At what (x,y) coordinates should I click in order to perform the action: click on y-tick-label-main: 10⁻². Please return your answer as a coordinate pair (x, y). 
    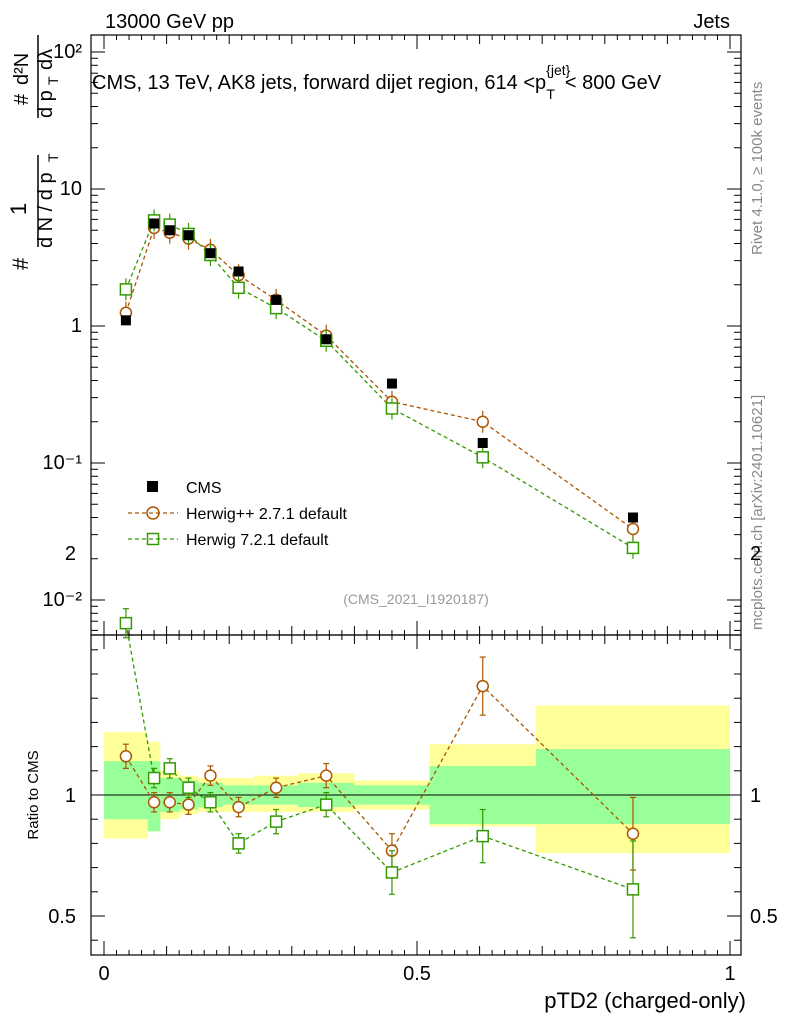
    Looking at the image, I should click on (63, 600).